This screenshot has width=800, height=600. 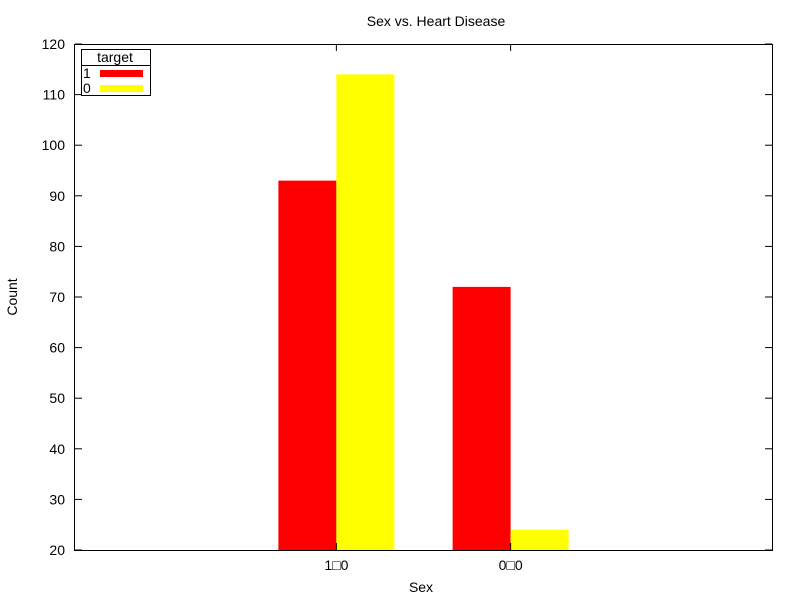 What do you see at coordinates (57, 196) in the screenshot?
I see `y-tick-label: 90` at bounding box center [57, 196].